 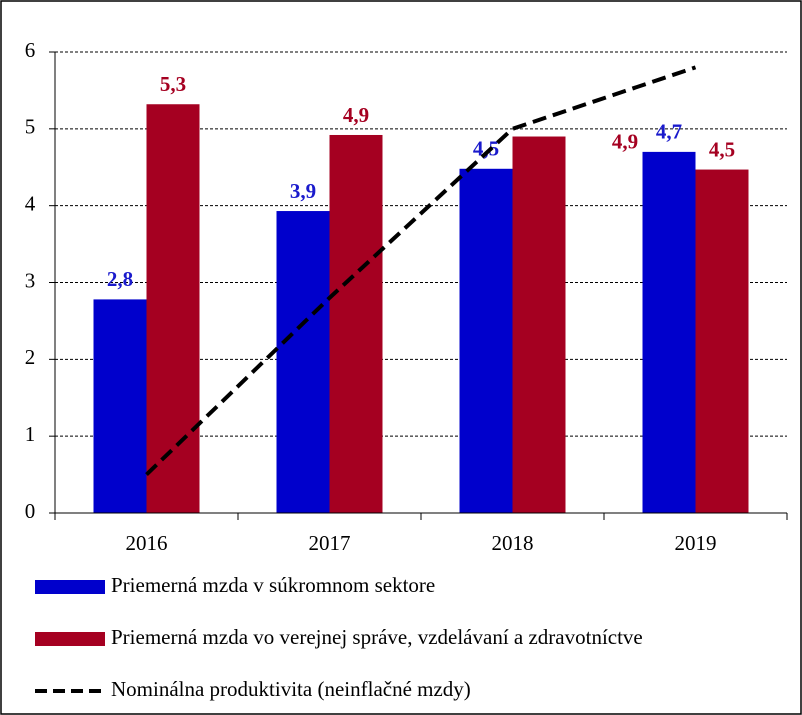 What do you see at coordinates (330, 543) in the screenshot?
I see `x-tick-label: 2017` at bounding box center [330, 543].